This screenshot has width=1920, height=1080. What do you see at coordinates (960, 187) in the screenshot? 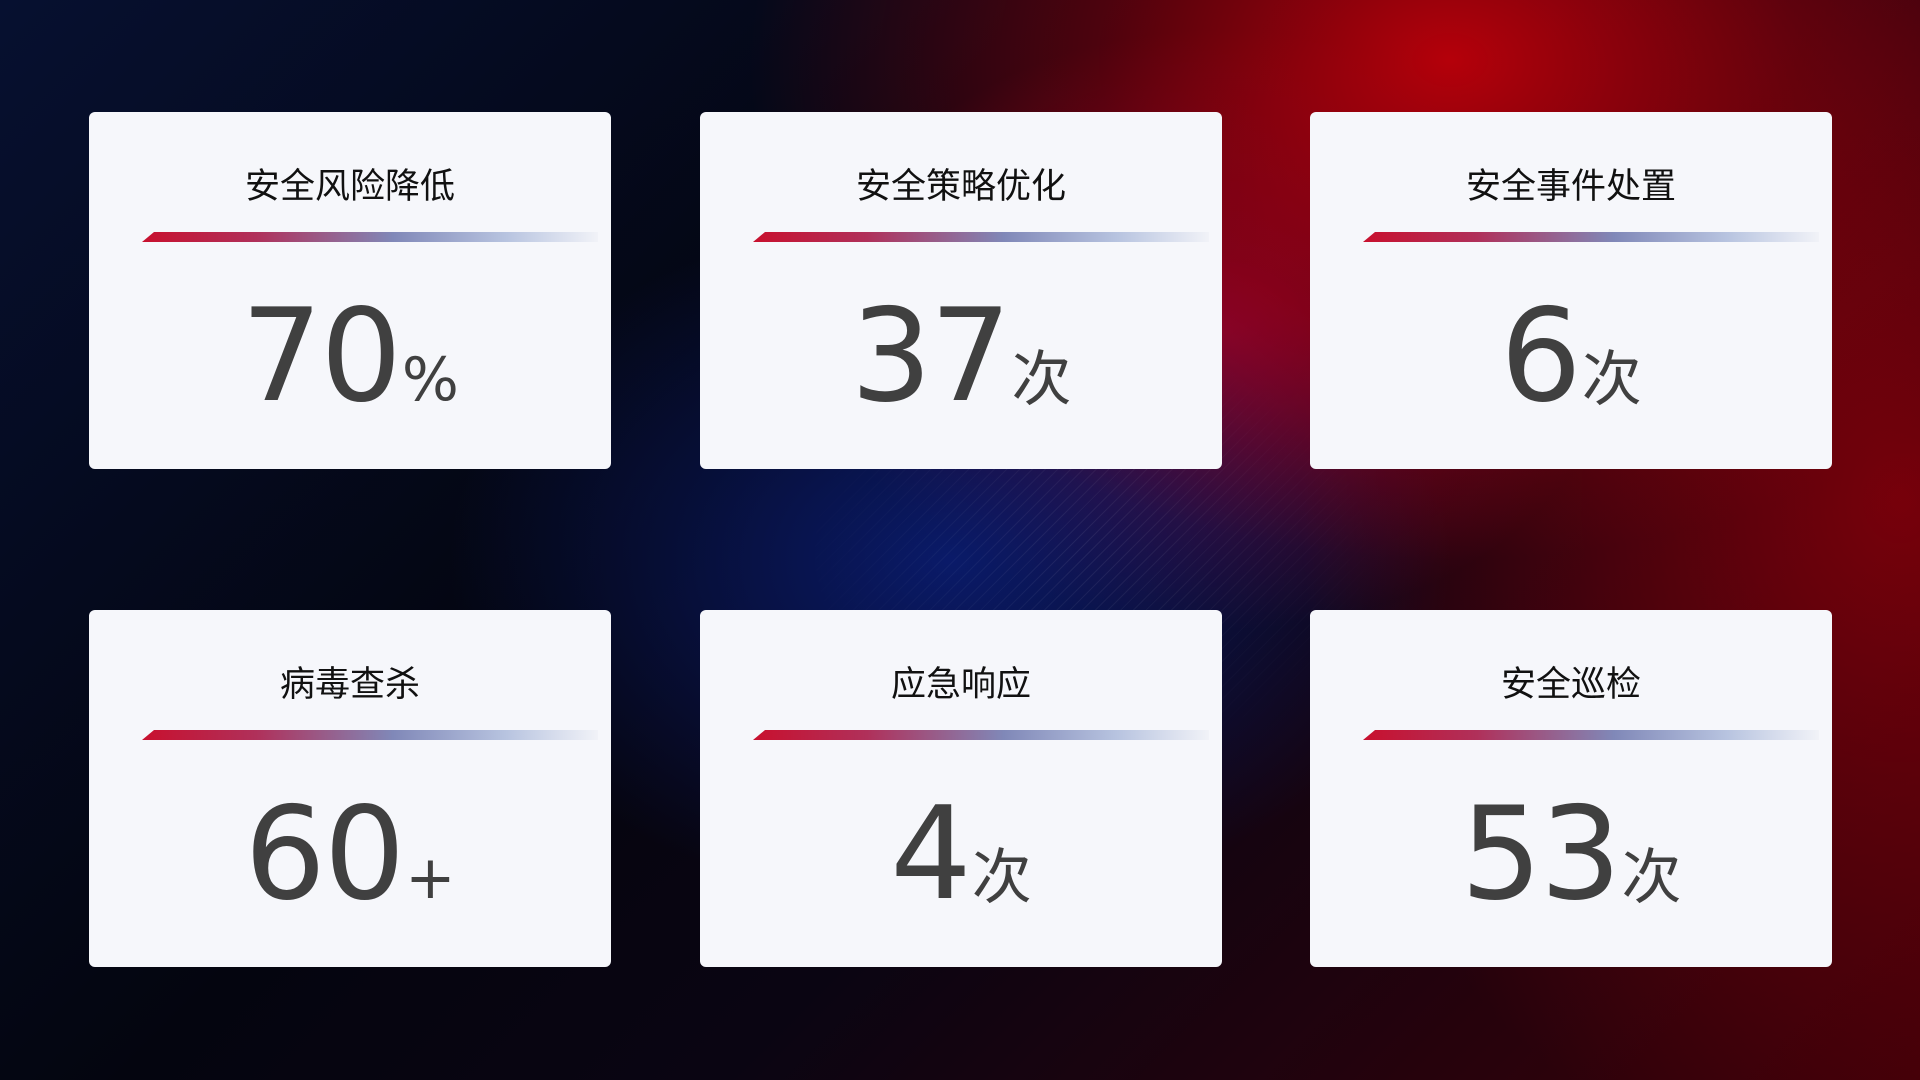
I see `card-title: 安全策略优化` at bounding box center [960, 187].